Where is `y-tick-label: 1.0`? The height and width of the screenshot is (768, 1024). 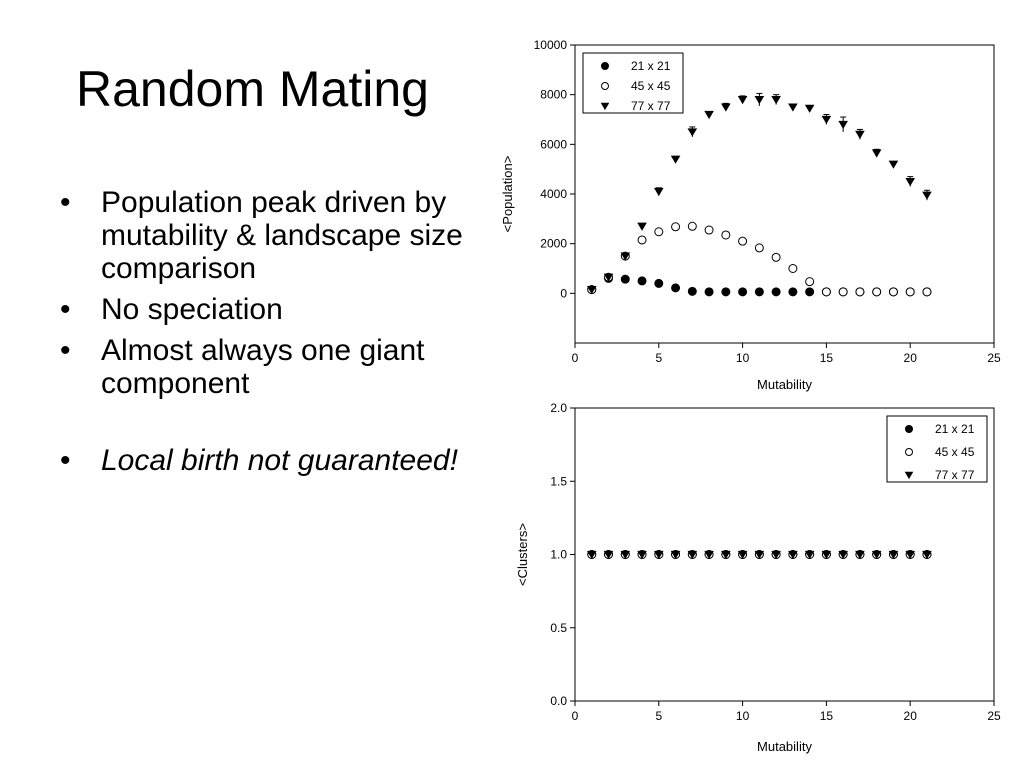 y-tick-label: 1.0 is located at coordinates (558, 555).